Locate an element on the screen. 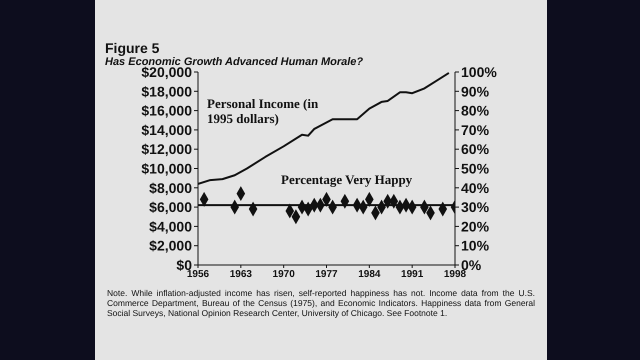 The image size is (640, 360). y2-tick-label: 50% is located at coordinates (475, 168).